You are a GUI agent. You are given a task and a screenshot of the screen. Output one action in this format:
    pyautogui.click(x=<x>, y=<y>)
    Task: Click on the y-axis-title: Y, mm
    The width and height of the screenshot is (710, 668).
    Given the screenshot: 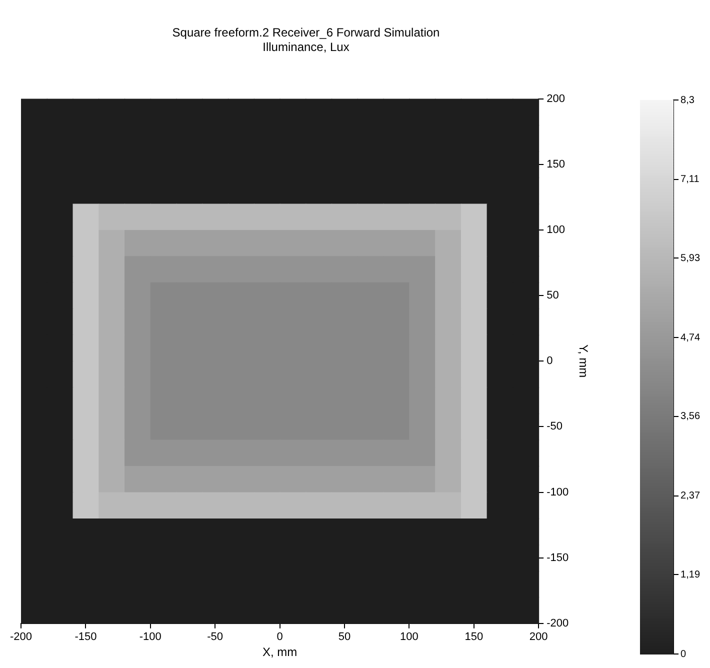 What is the action you would take?
    pyautogui.click(x=583, y=361)
    